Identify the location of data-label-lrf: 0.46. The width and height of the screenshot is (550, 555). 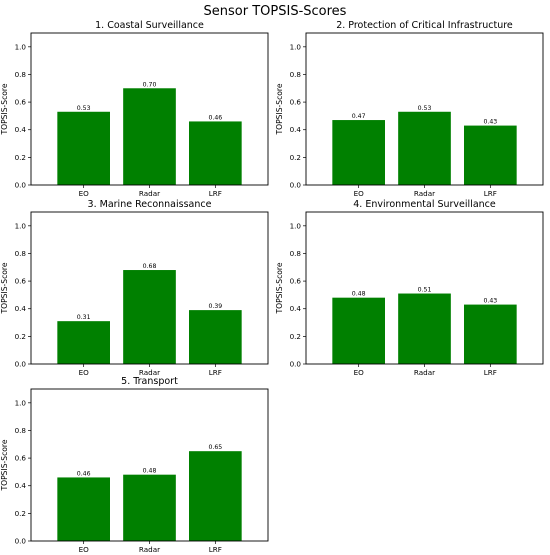
(215, 117).